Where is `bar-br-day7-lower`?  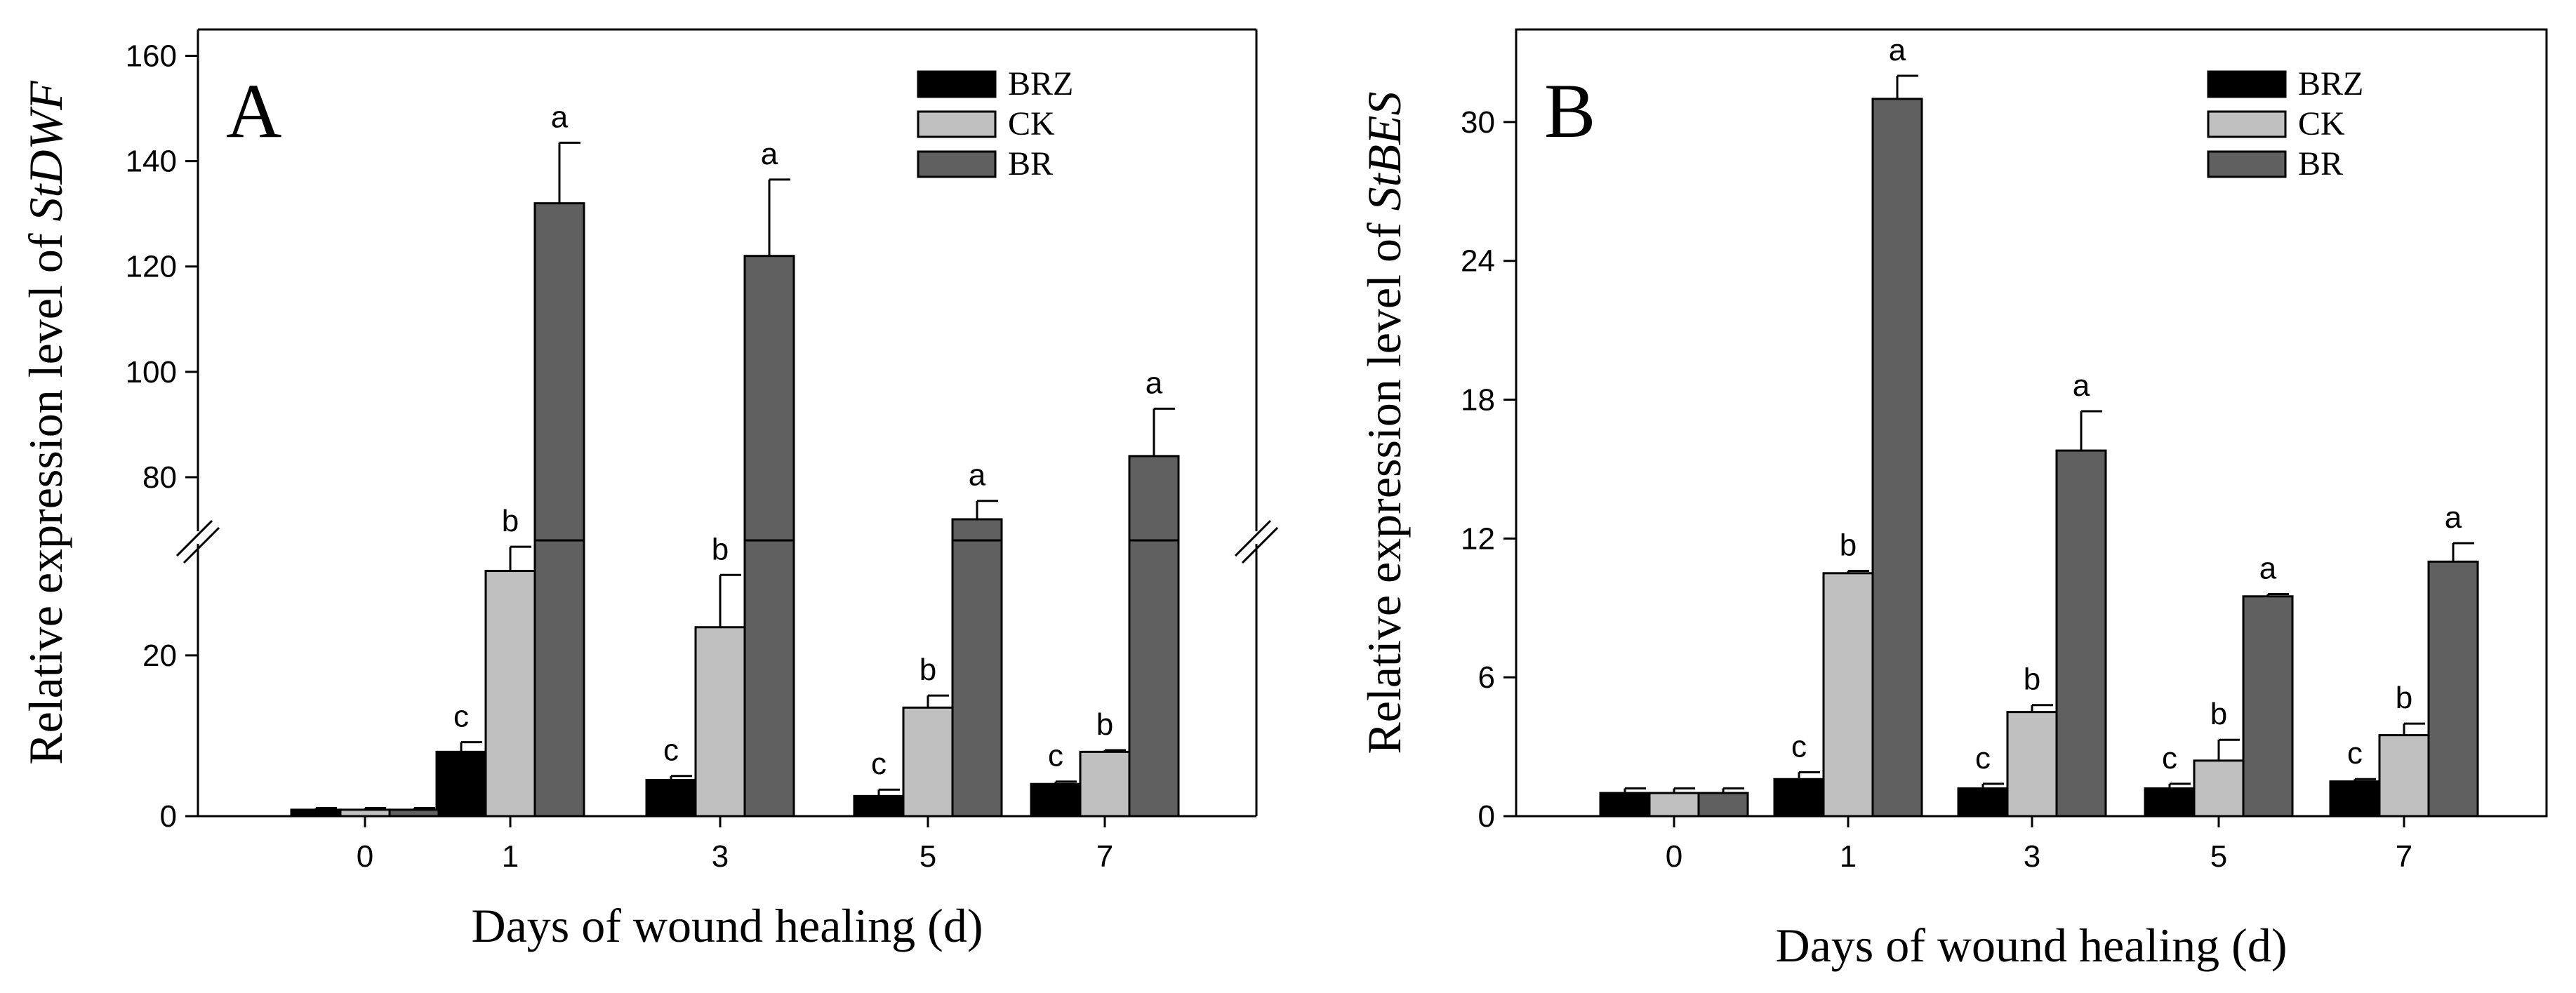 bar-br-day7-lower is located at coordinates (1154, 675).